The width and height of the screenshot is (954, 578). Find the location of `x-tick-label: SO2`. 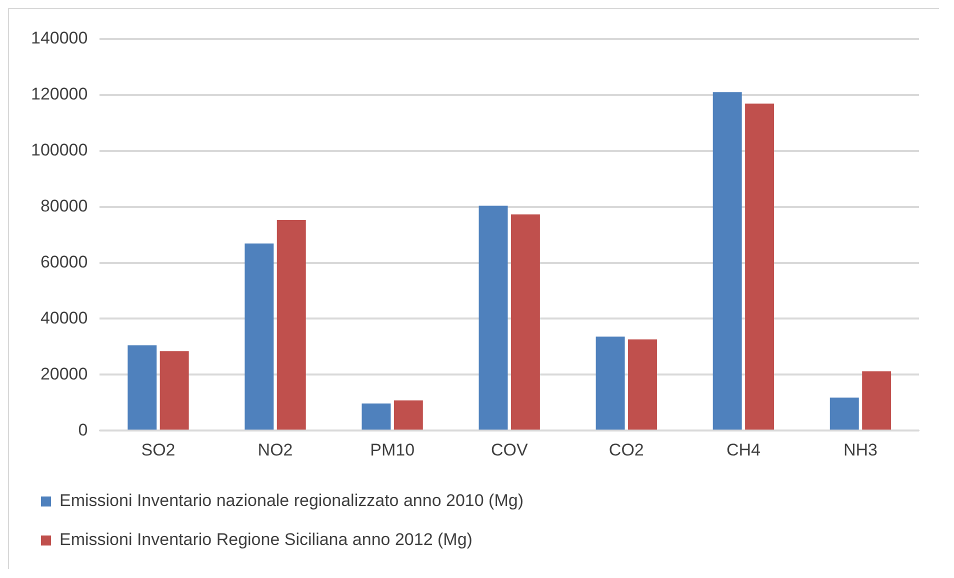

x-tick-label: SO2 is located at coordinates (158, 450).